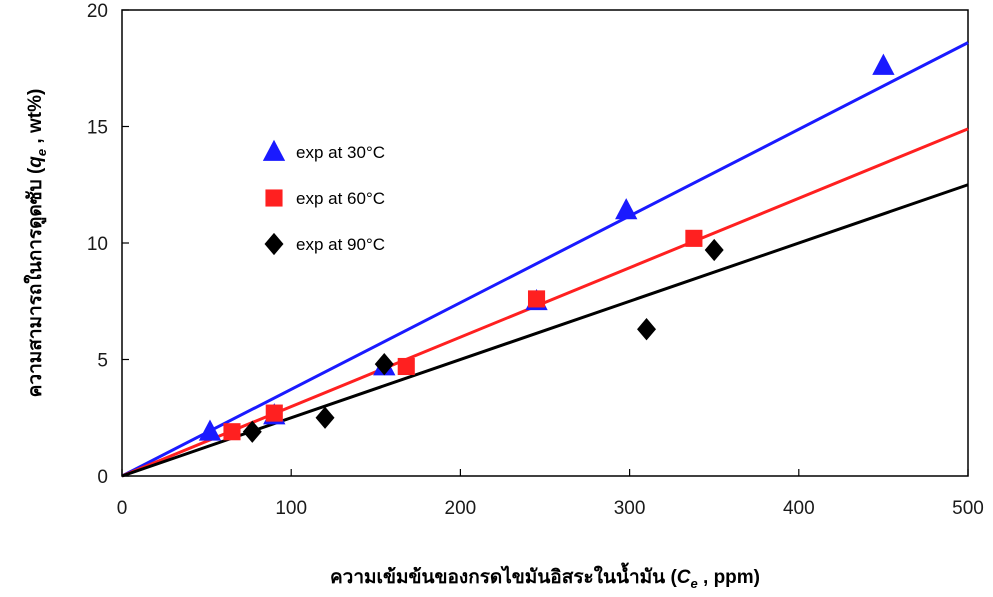  Describe the element at coordinates (122, 508) in the screenshot. I see `x-tick-label: 0` at that location.